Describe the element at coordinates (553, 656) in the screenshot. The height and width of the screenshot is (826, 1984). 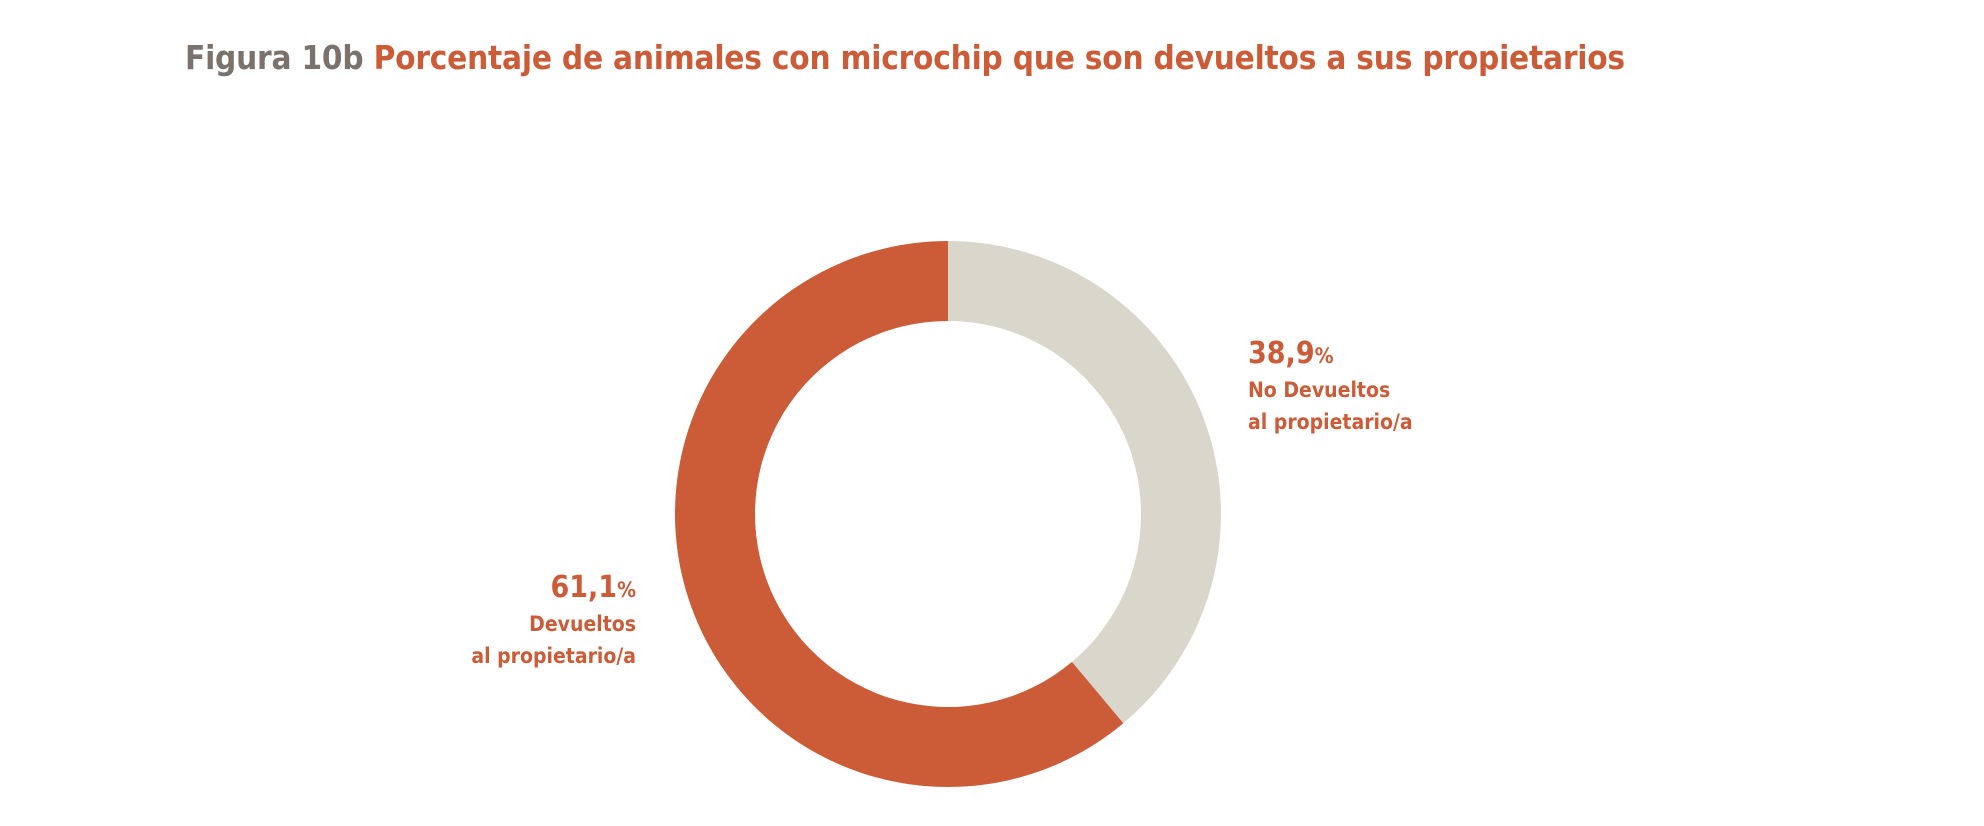
I see `slice-label-line2-devueltos: al propietario/a` at that location.